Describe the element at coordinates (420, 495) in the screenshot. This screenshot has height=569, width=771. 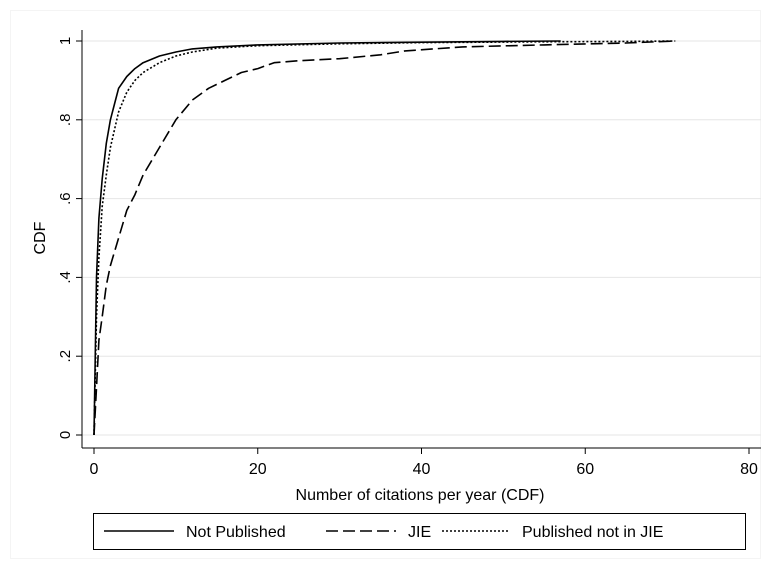
I see `x-axis-label: Number of citations per year (CDF)` at that location.